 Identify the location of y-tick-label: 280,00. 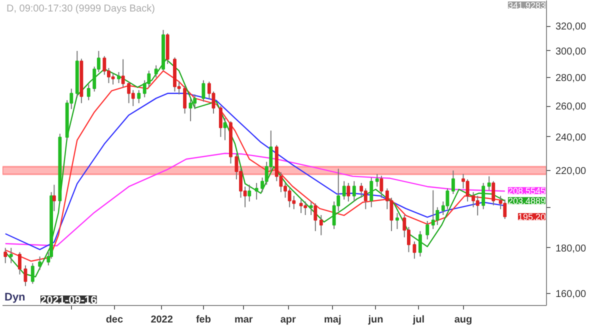
(571, 78).